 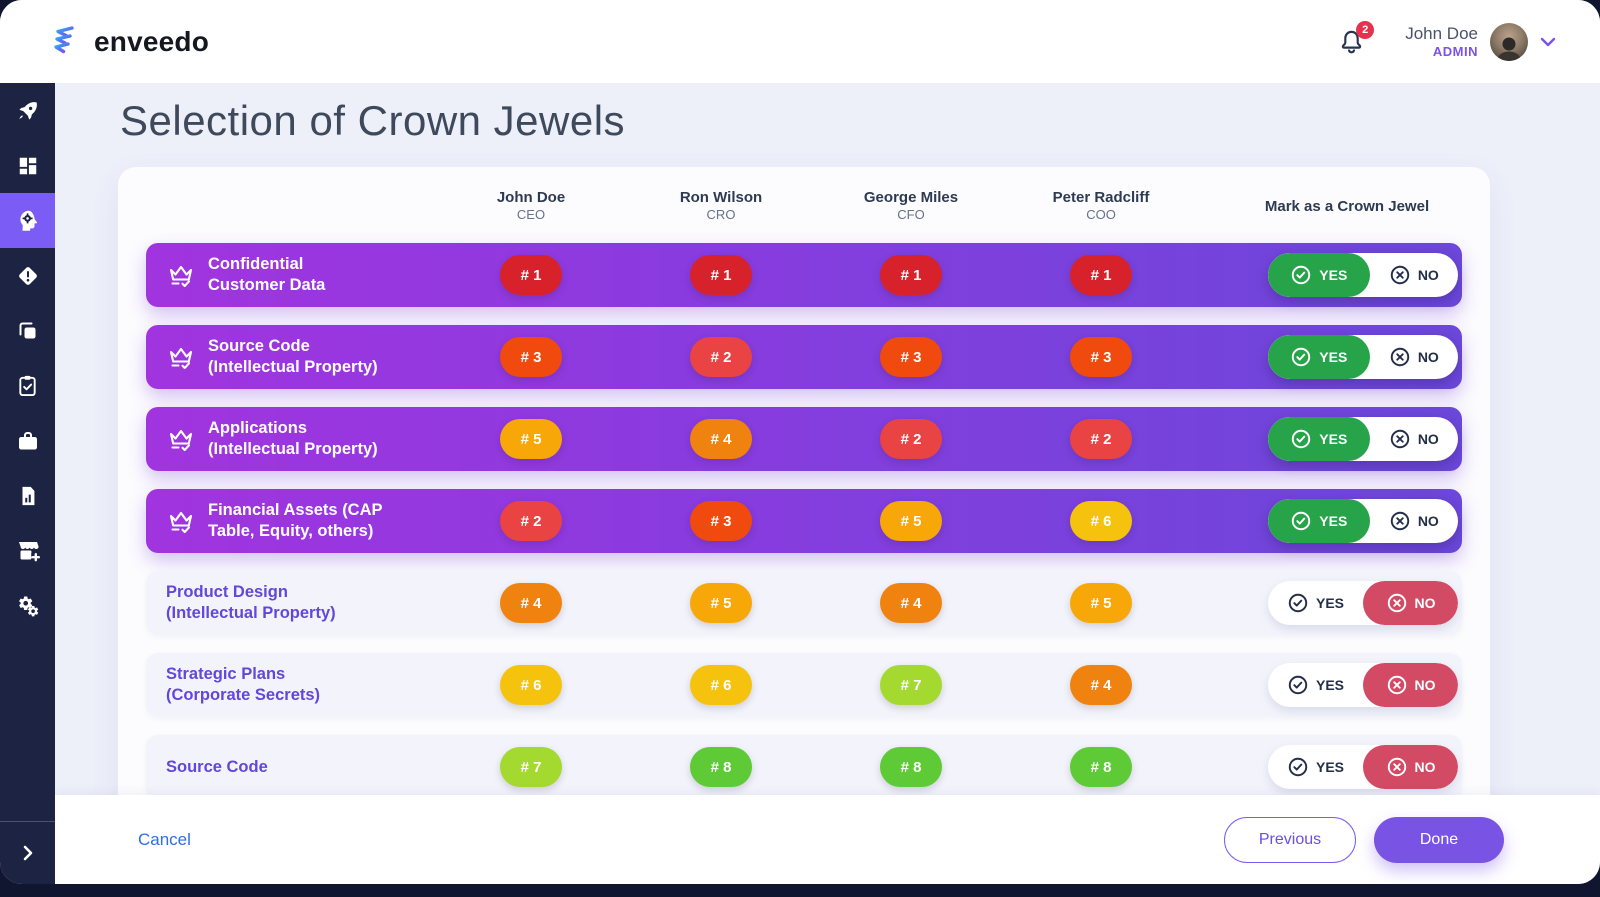 What do you see at coordinates (911, 206) in the screenshot?
I see `column-header-3: George Miles CFO` at bounding box center [911, 206].